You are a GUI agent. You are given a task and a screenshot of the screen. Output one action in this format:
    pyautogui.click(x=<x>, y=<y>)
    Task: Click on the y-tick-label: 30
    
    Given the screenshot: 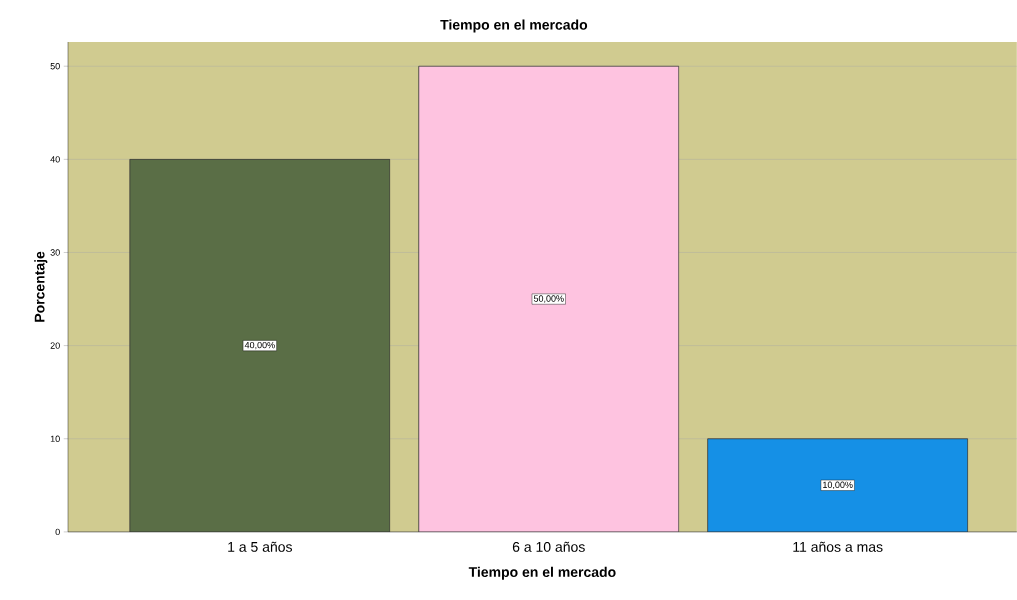 What is the action you would take?
    pyautogui.click(x=55, y=252)
    